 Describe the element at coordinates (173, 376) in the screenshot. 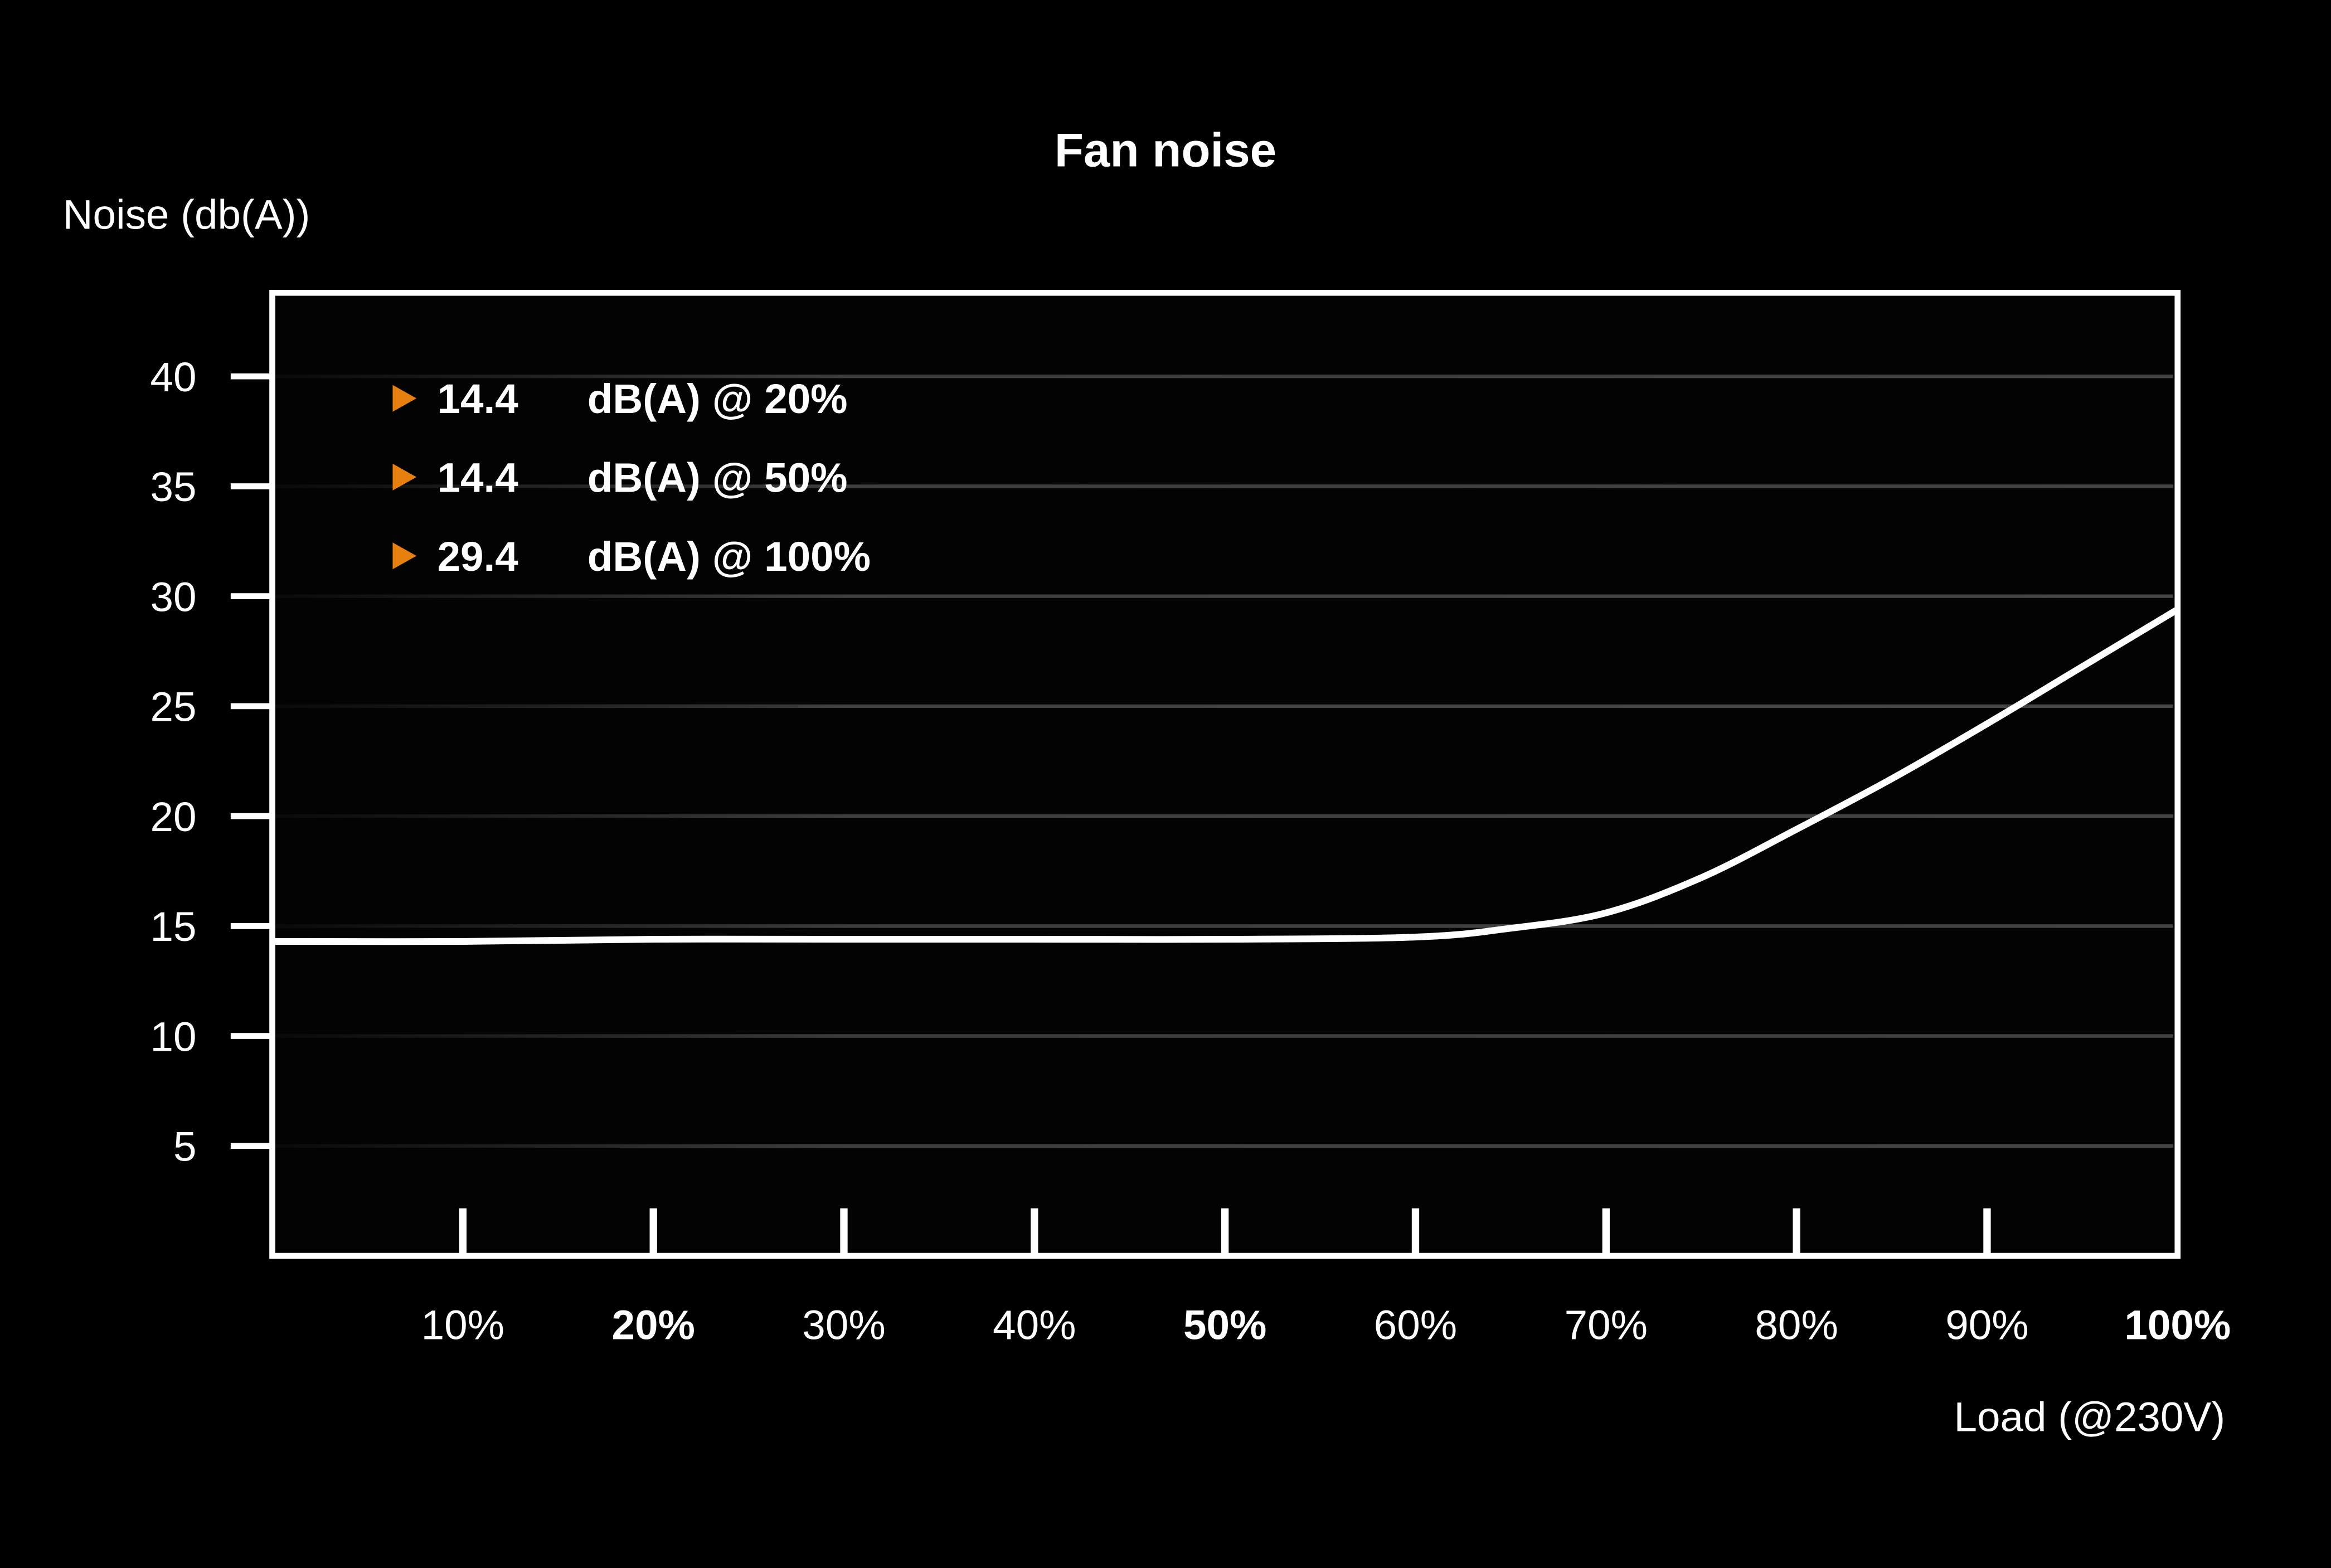

I see `y-tick-label: 40` at that location.